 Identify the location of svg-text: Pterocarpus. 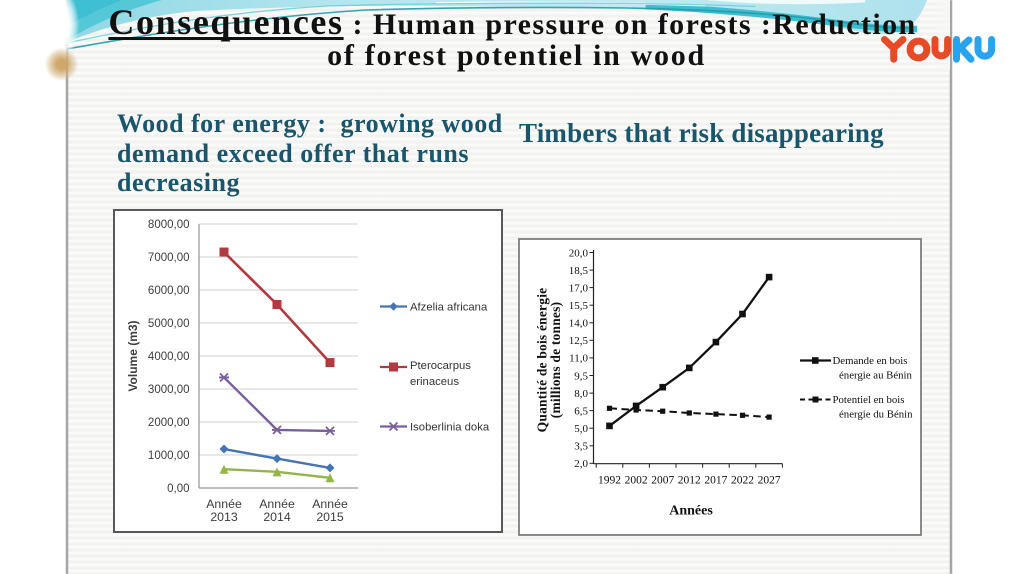
(440, 366).